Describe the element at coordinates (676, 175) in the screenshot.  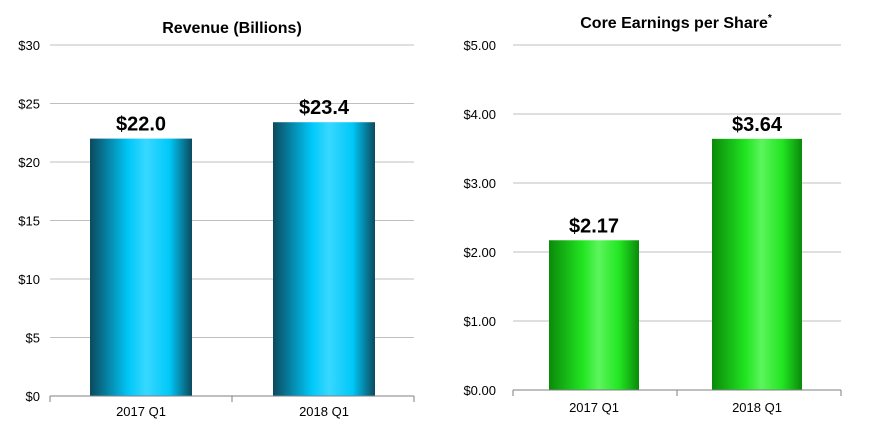
I see `eps-data-labels: $2.17 $3.64` at that location.